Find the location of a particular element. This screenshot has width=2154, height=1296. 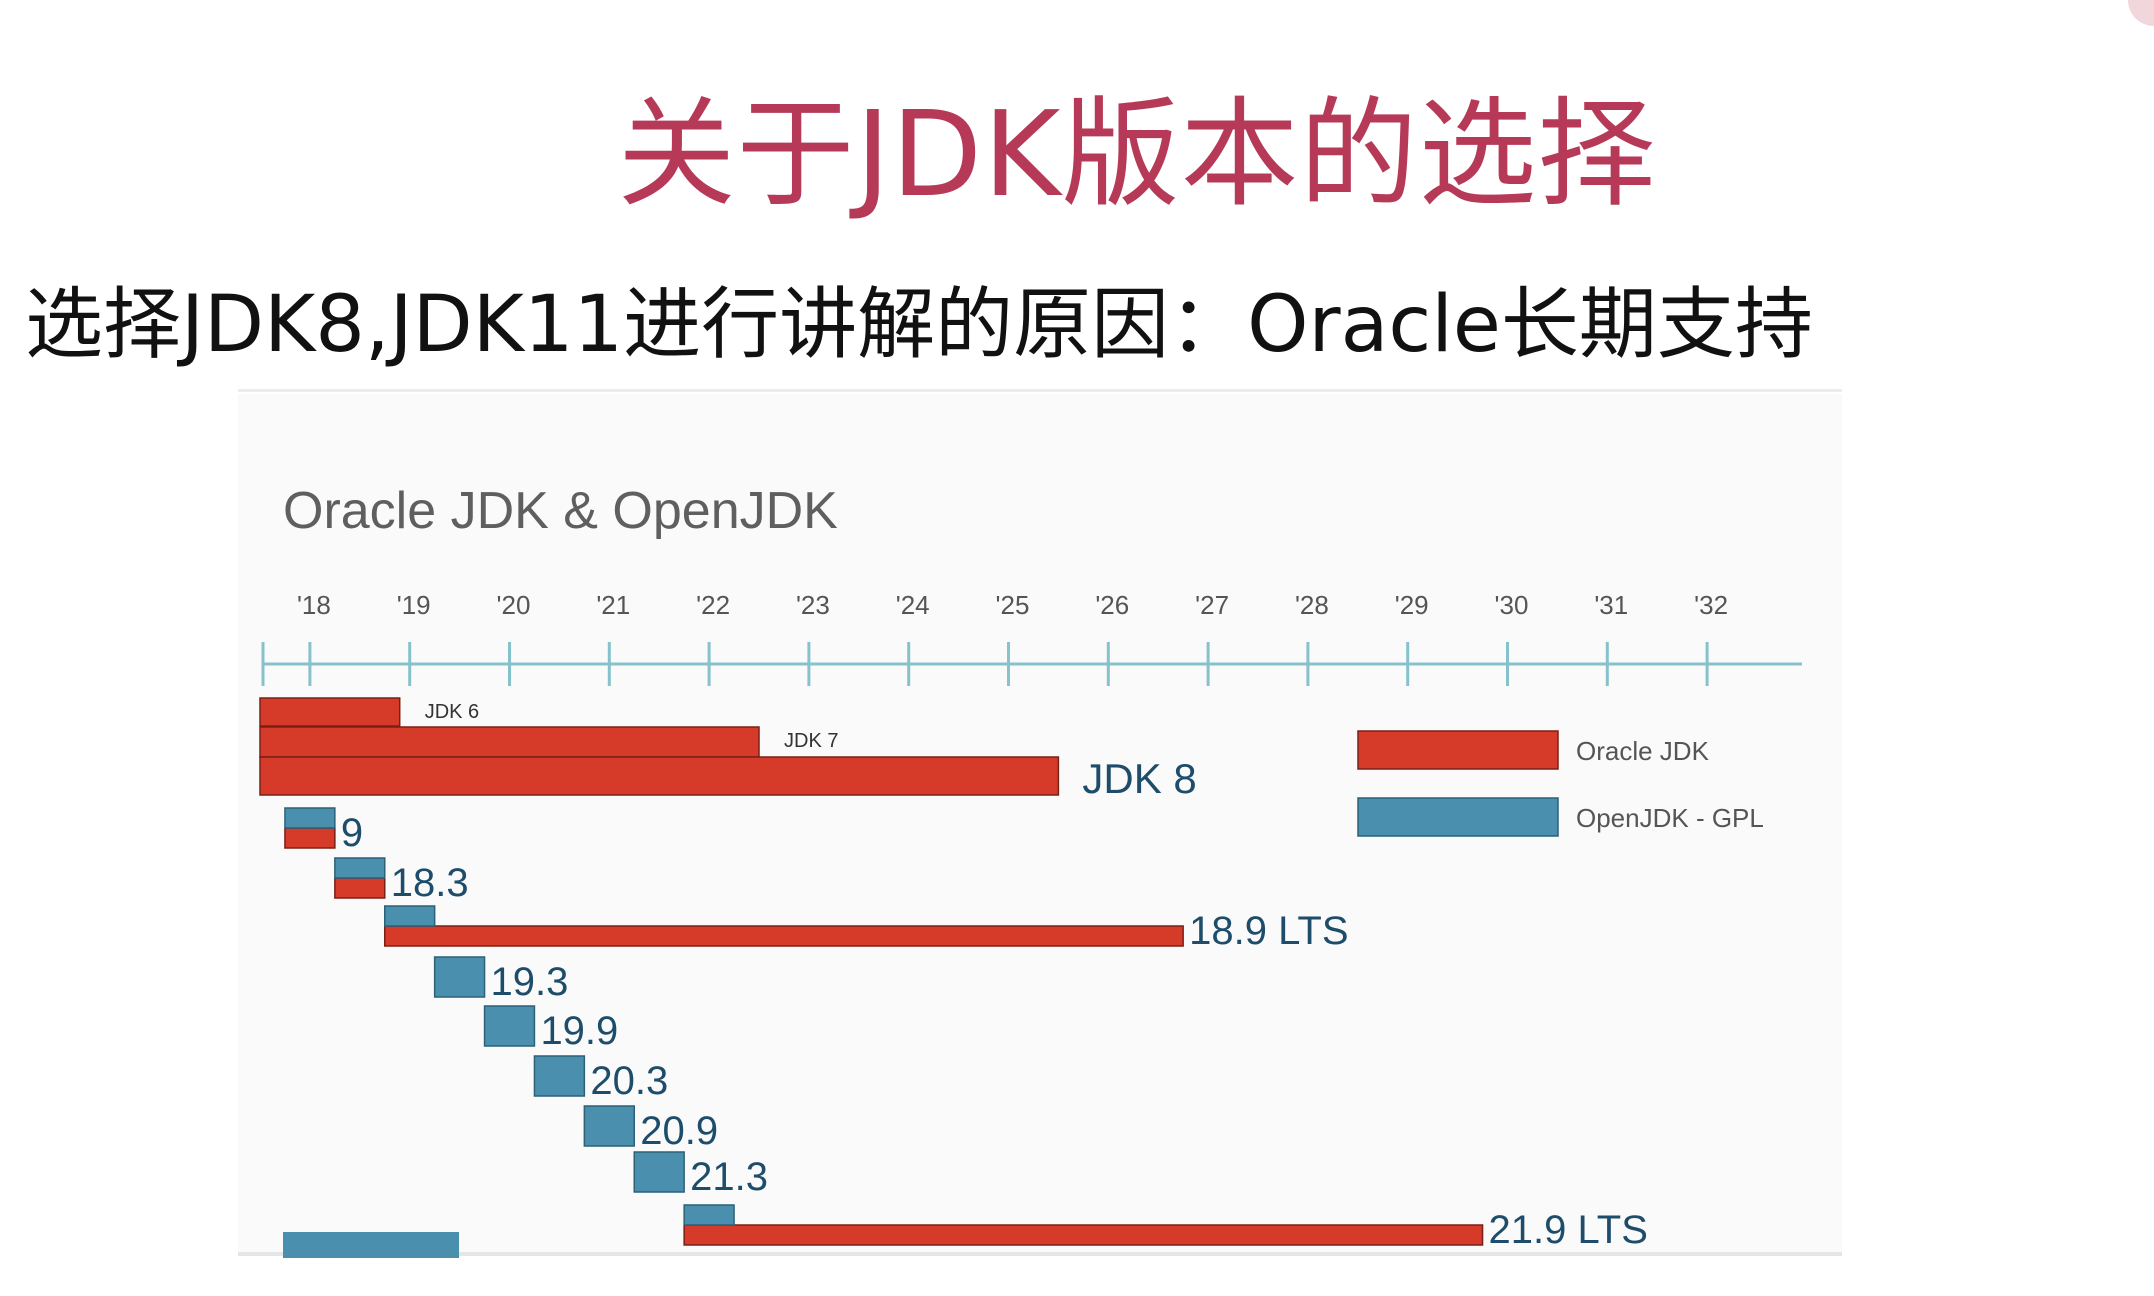

chart-legend: Oracle JDK OpenJDK - GPL is located at coordinates (1560, 783).